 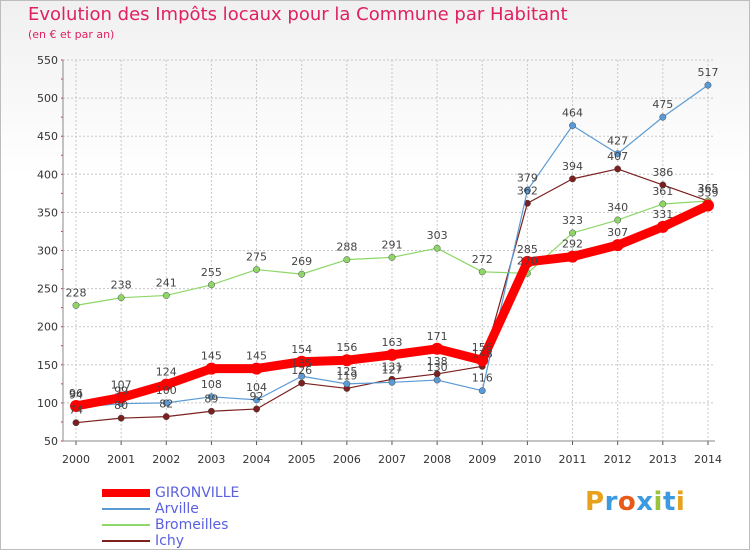 I want to click on x-tick-label: 2002, so click(x=166, y=459).